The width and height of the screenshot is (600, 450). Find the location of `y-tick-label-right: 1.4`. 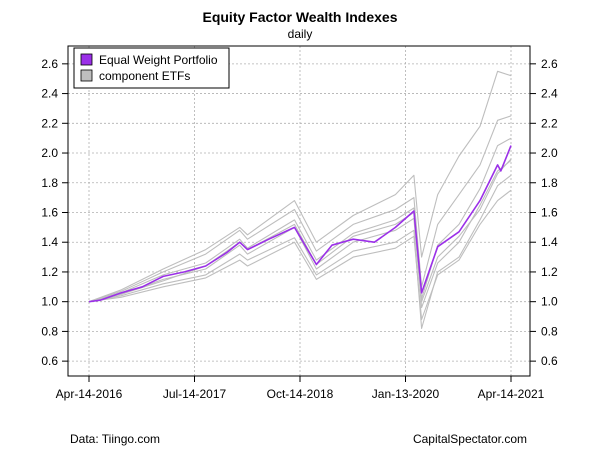

y-tick-label-right: 1.4 is located at coordinates (549, 242).